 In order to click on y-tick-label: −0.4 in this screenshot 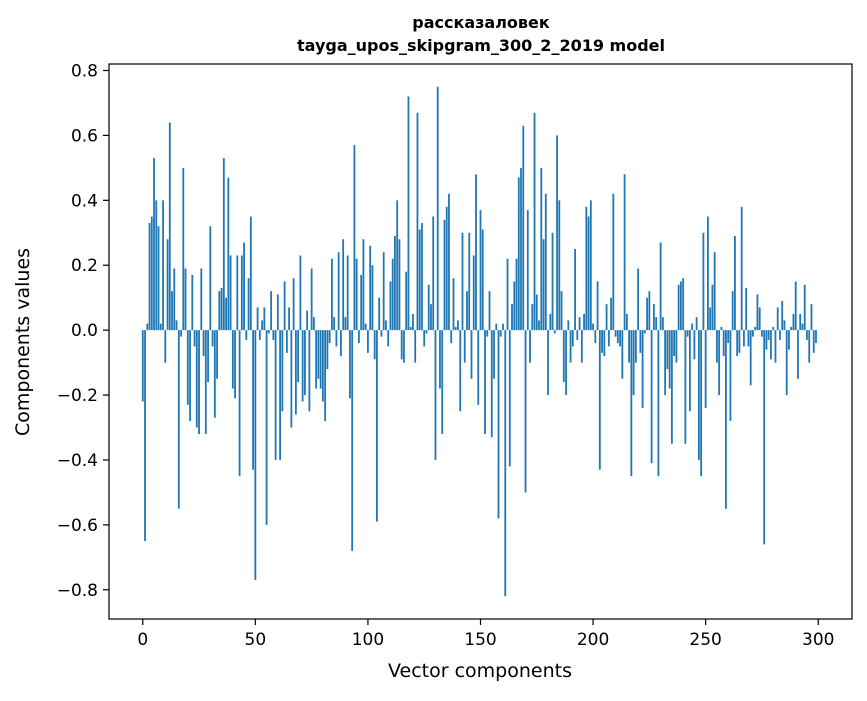, I will do `click(77, 461)`.